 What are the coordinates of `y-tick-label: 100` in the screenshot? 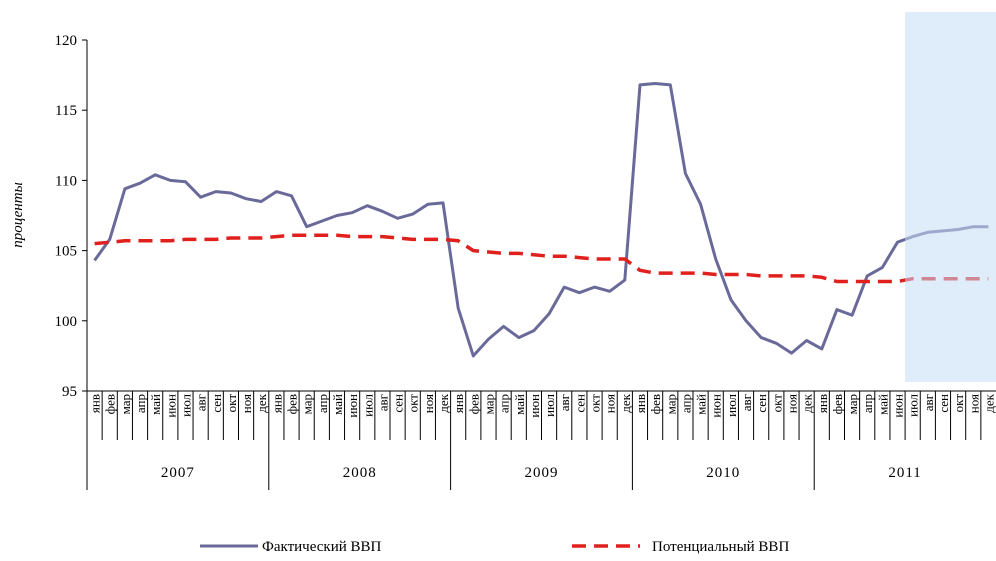 It's located at (66, 322).